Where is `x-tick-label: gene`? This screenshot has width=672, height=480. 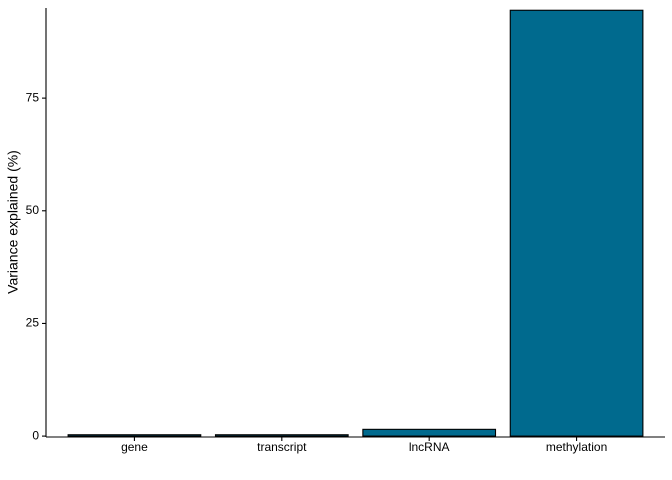
x-tick-label: gene is located at coordinates (134, 447).